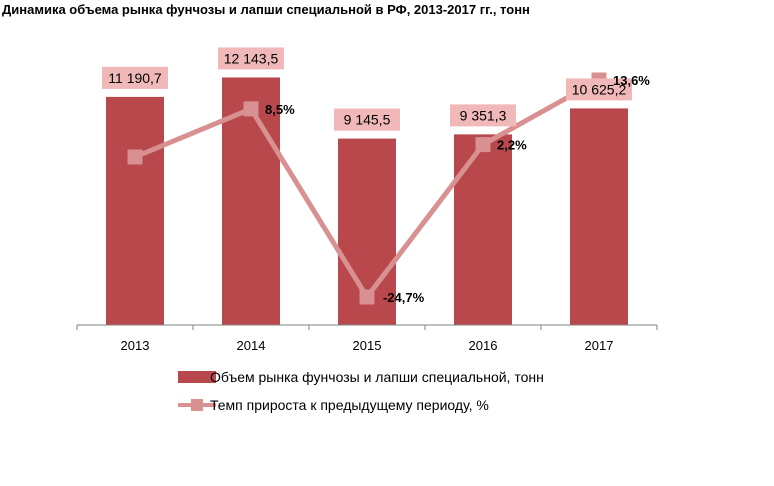 The height and width of the screenshot is (486, 774). I want to click on growth-marker-2013, so click(135, 157).